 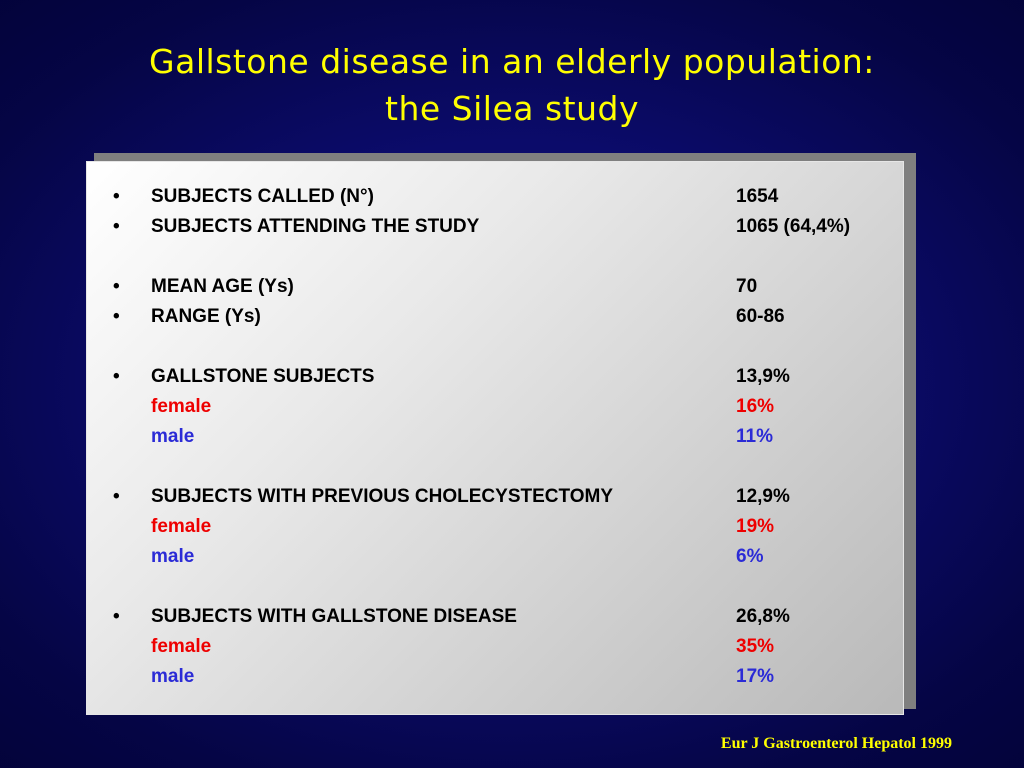 What do you see at coordinates (755, 676) in the screenshot?
I see `row-value: 17%` at bounding box center [755, 676].